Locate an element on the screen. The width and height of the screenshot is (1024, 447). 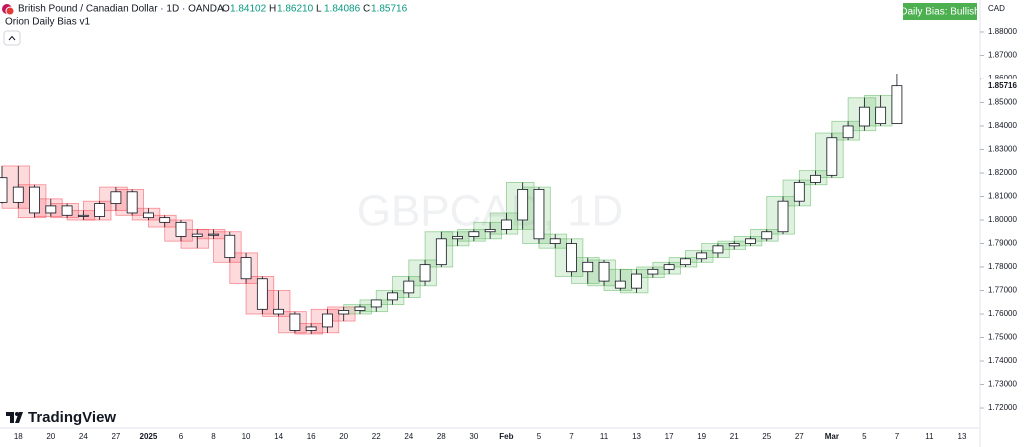
collapse-icon is located at coordinates (12, 38).